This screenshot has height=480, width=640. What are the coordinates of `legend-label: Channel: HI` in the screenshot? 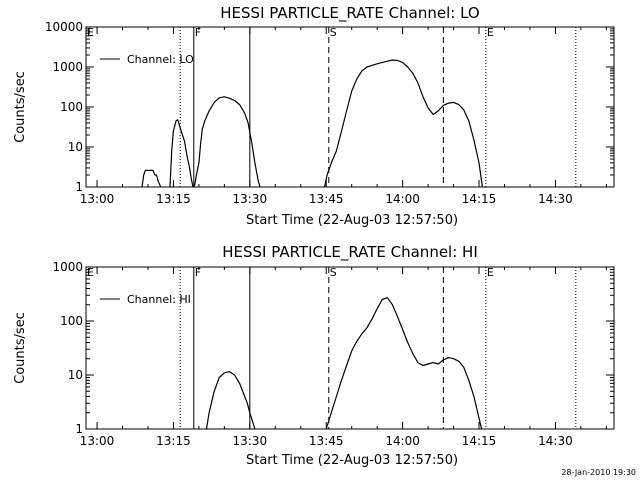 It's located at (159, 299).